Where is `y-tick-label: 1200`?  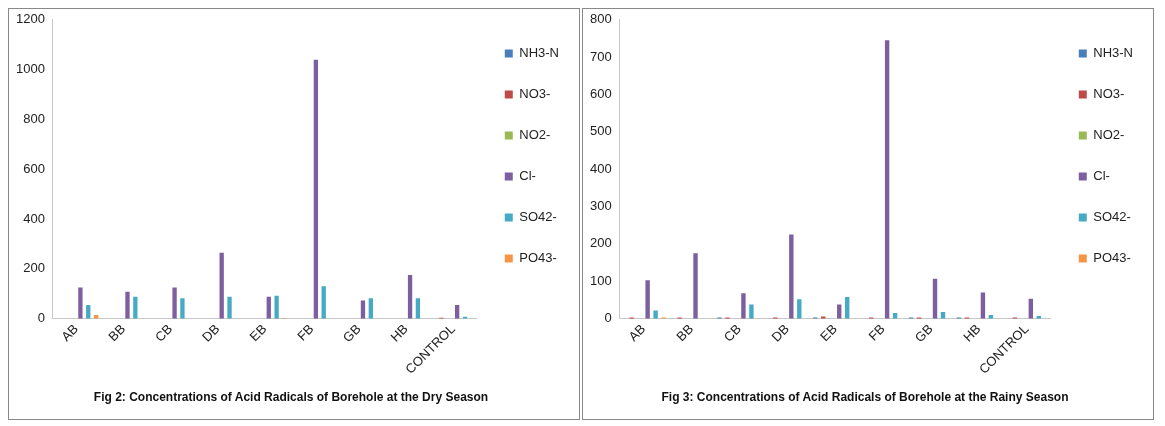
y-tick-label: 1200 is located at coordinates (30, 19).